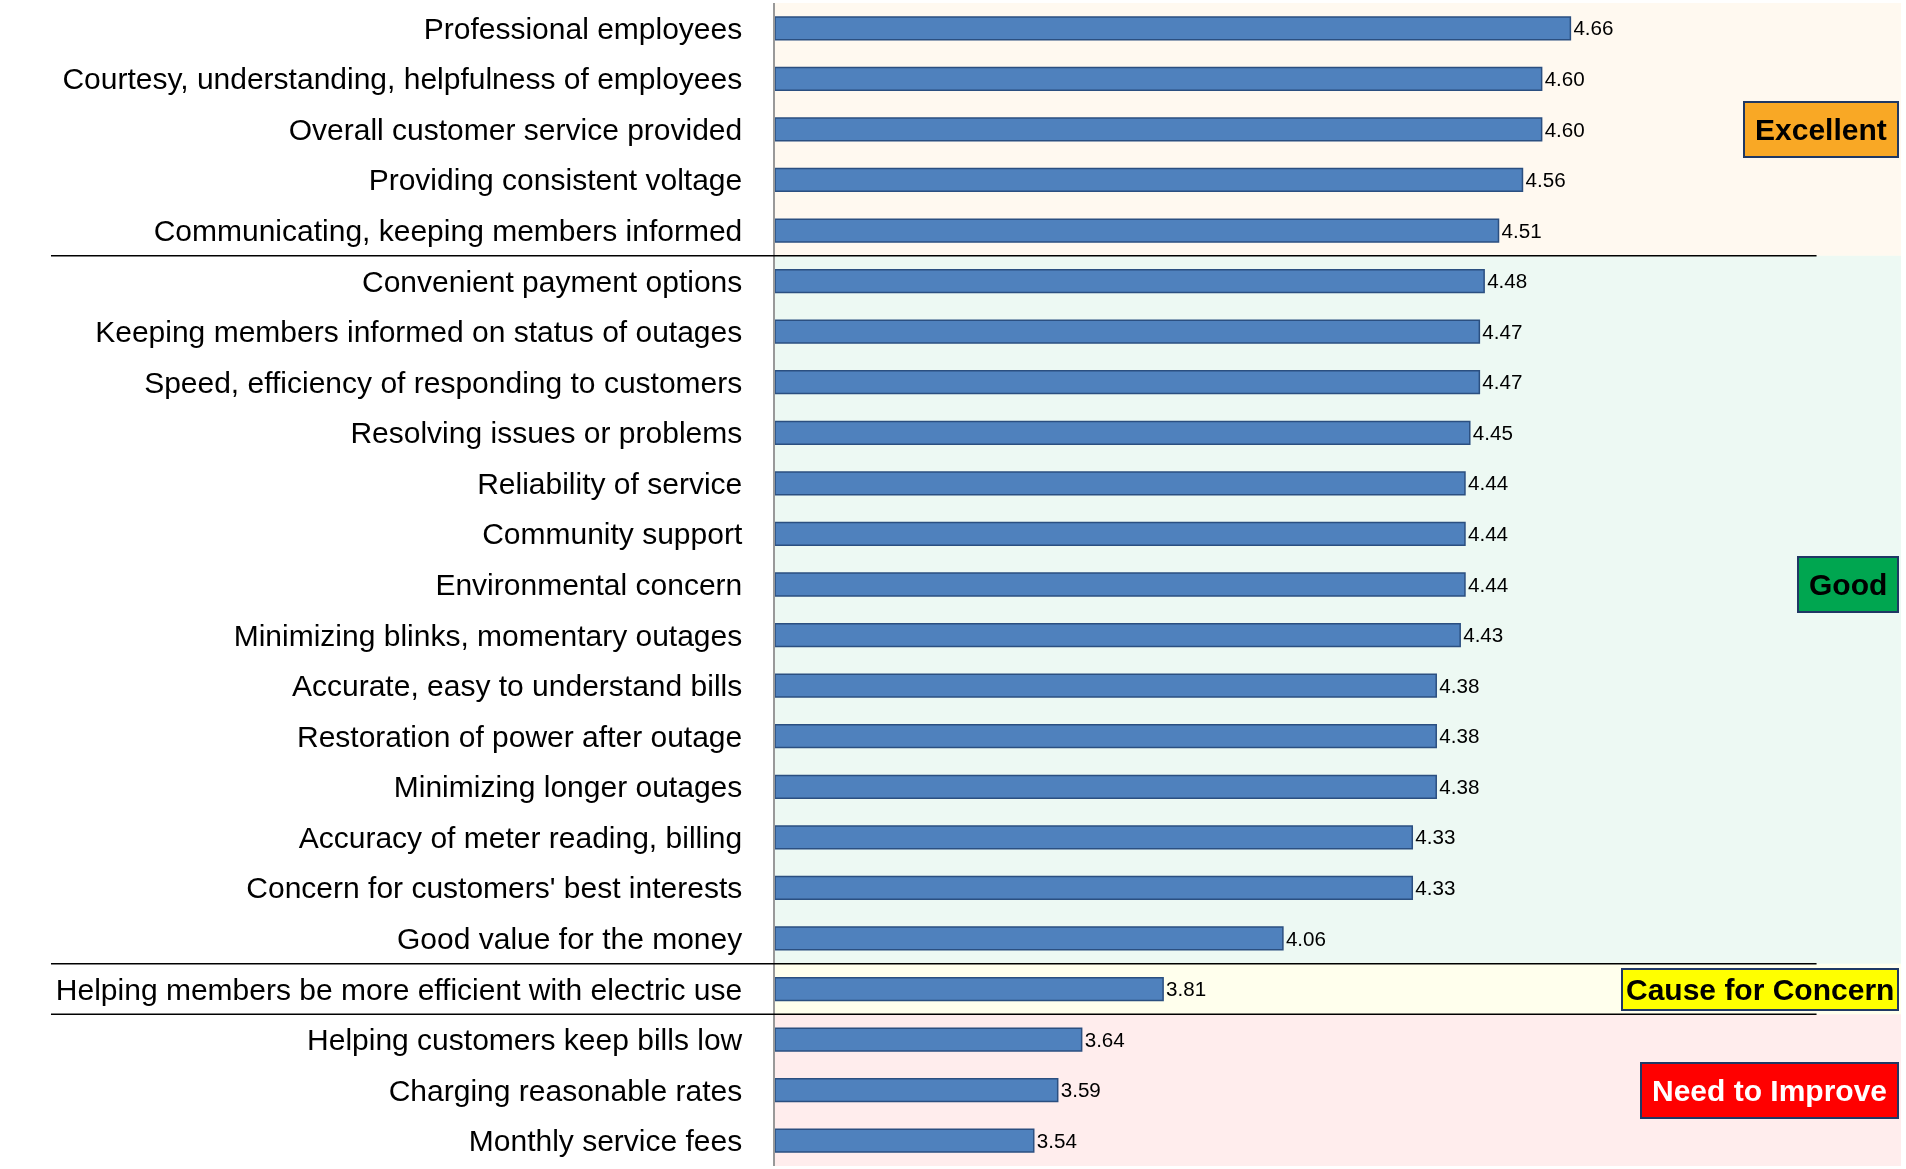 Image resolution: width=1906 pixels, height=1169 pixels. I want to click on data-label: 3.81, so click(1186, 989).